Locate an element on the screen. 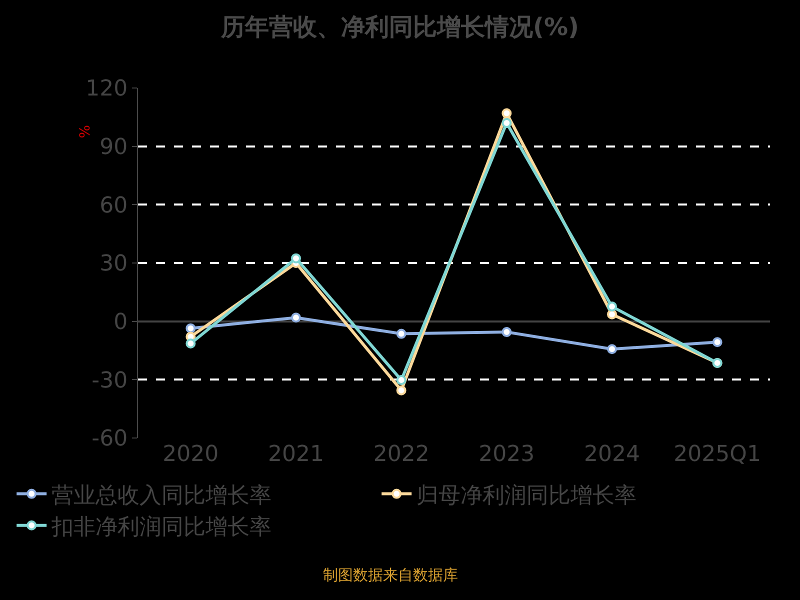  y-tick-label: 30 is located at coordinates (114, 264).